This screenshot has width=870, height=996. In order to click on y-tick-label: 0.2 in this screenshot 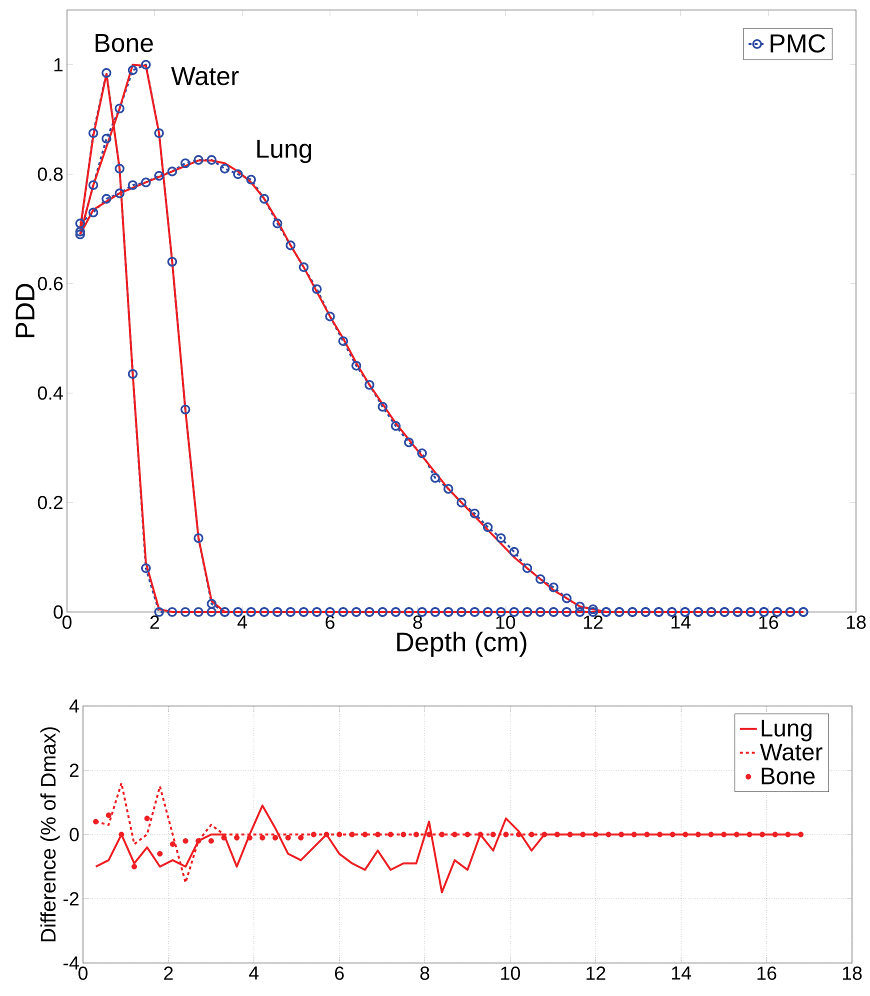, I will do `click(50, 503)`.